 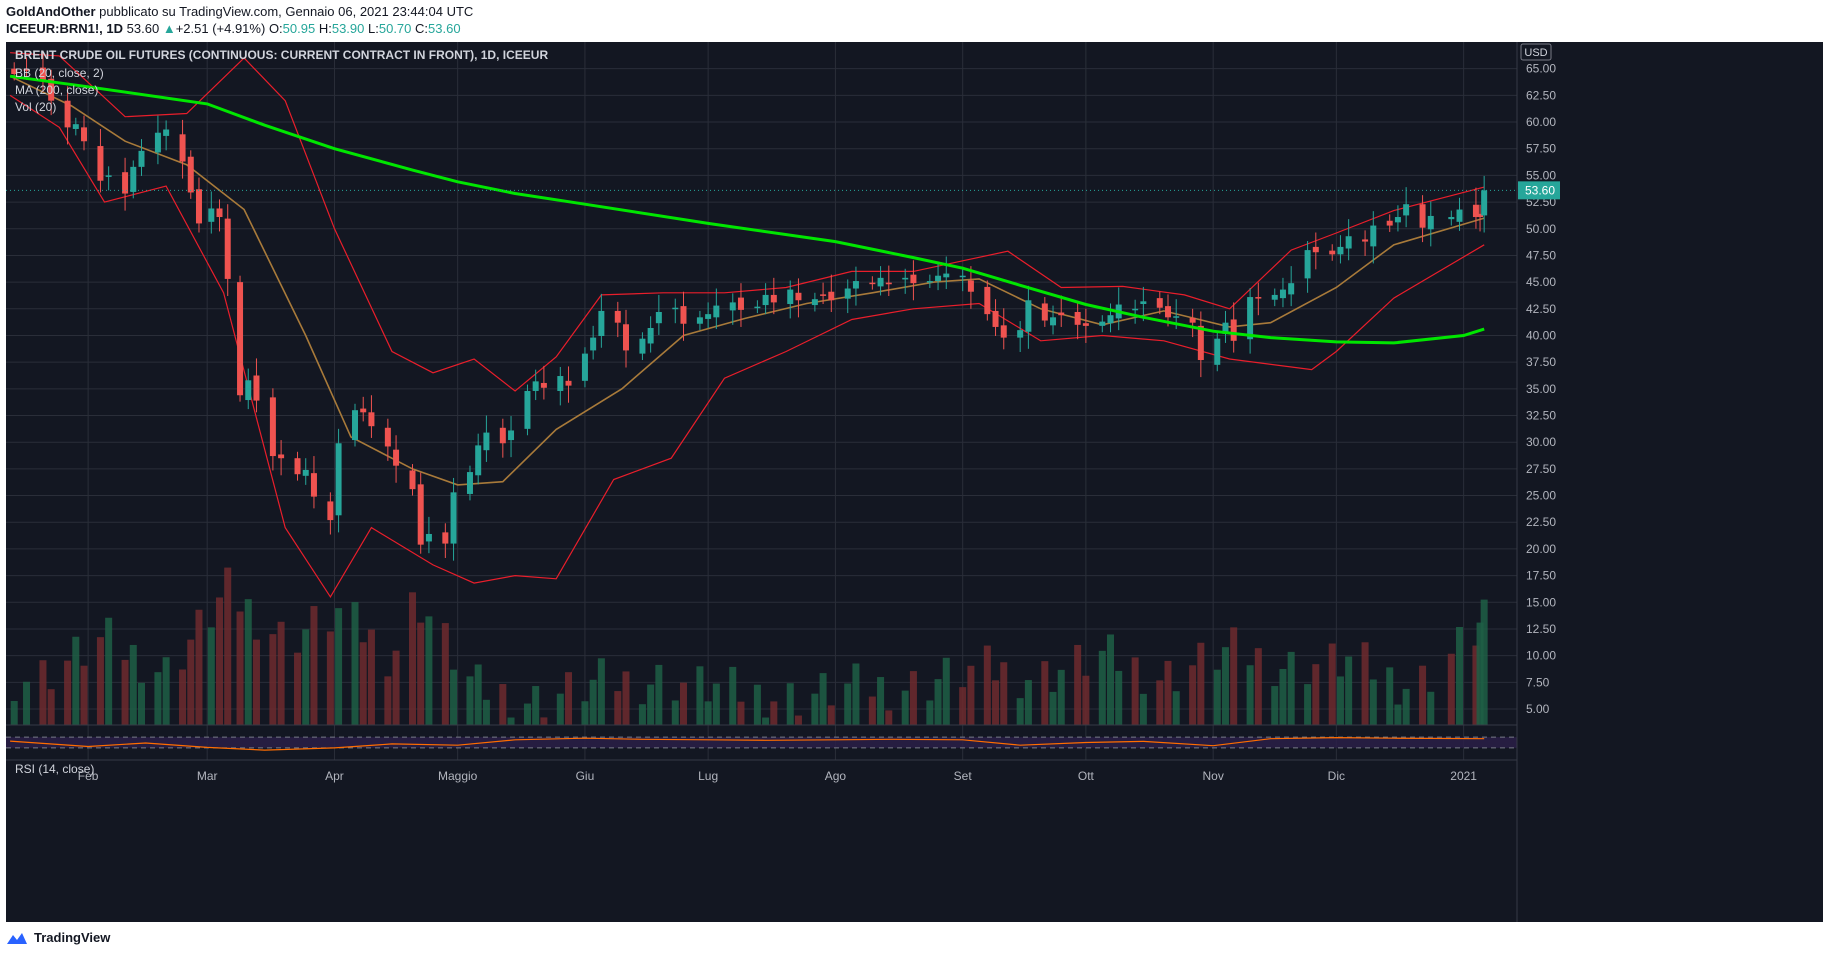 I want to click on price-tick-label: 40.00, so click(x=1541, y=335).